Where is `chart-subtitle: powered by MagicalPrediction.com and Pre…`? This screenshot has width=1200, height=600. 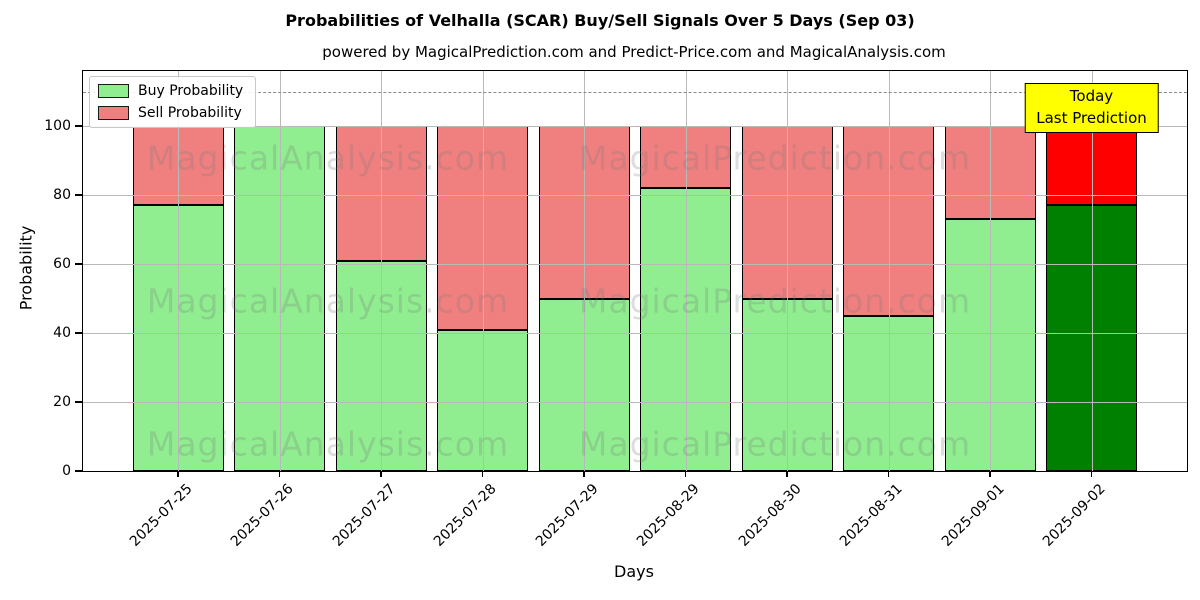
chart-subtitle: powered by MagicalPrediction.com and Pre… is located at coordinates (634, 52).